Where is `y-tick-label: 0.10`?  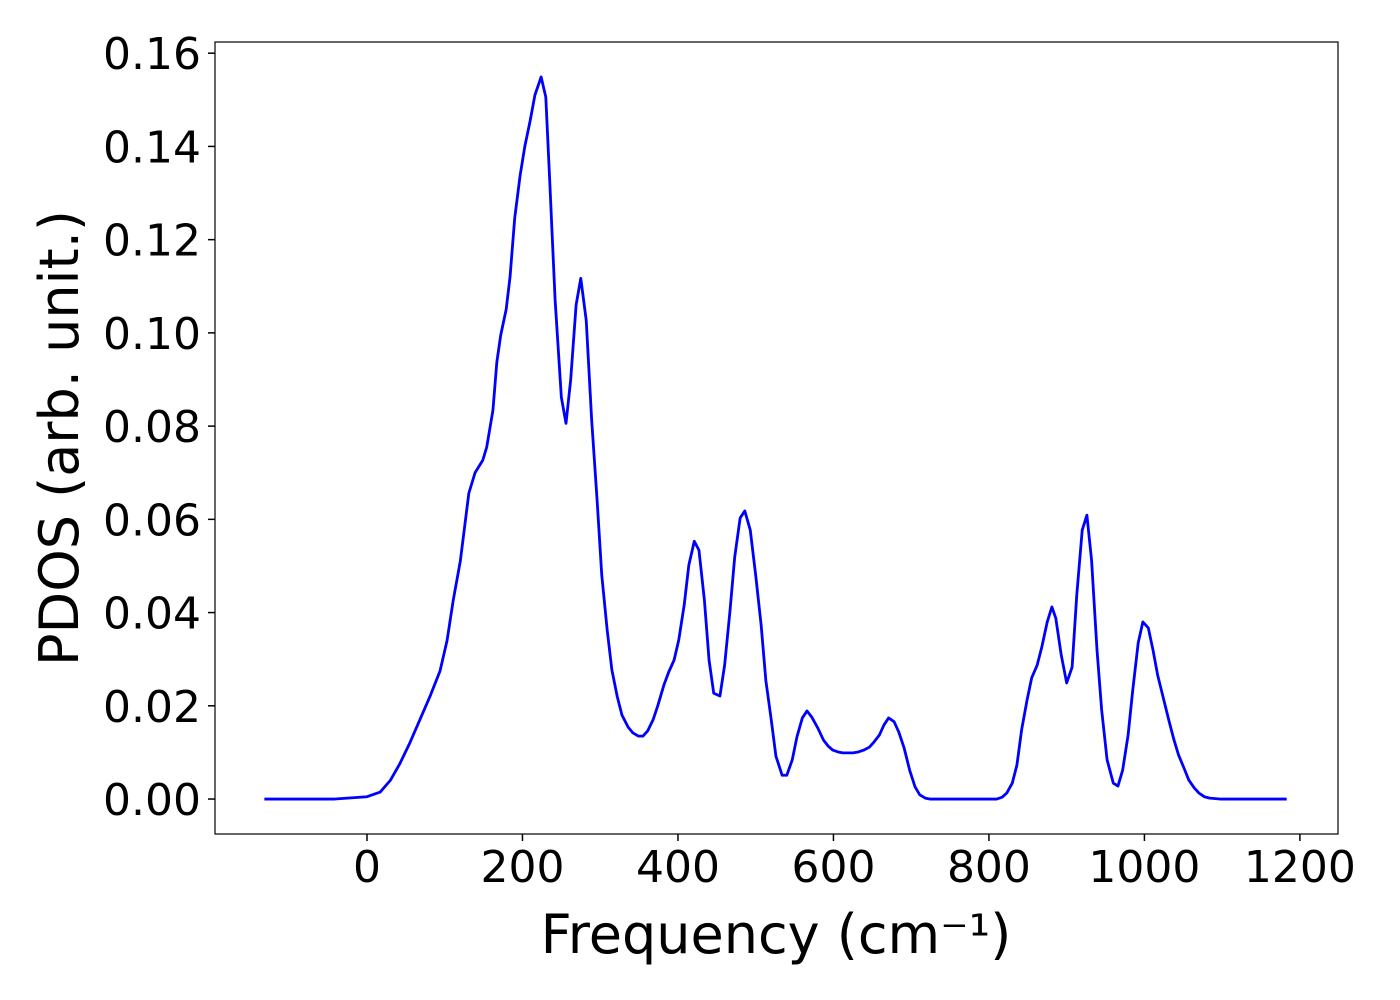 y-tick-label: 0.10 is located at coordinates (152, 334).